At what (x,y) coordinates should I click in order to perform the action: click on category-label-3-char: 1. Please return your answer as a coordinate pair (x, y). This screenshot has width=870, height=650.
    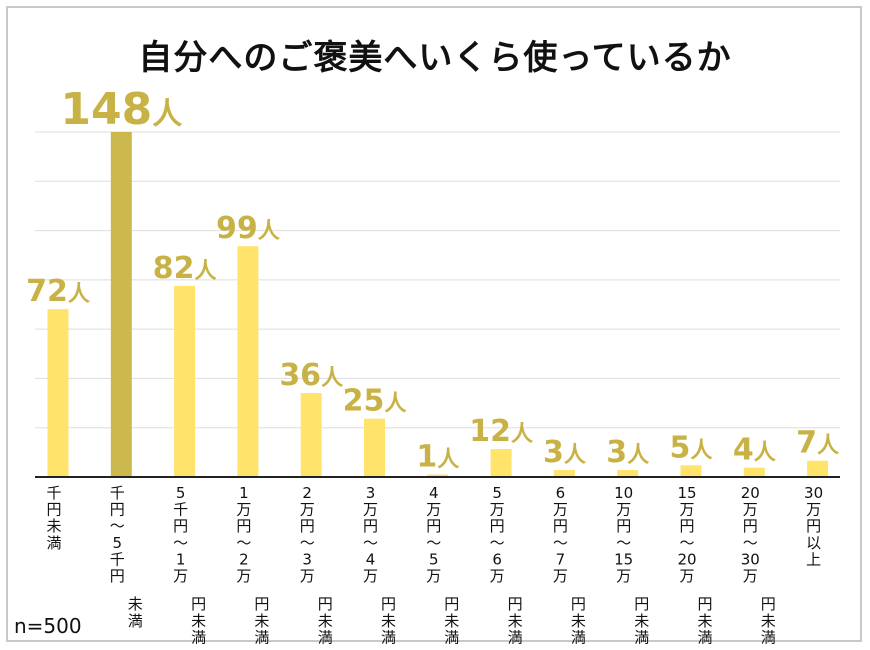
    Looking at the image, I should click on (244, 493).